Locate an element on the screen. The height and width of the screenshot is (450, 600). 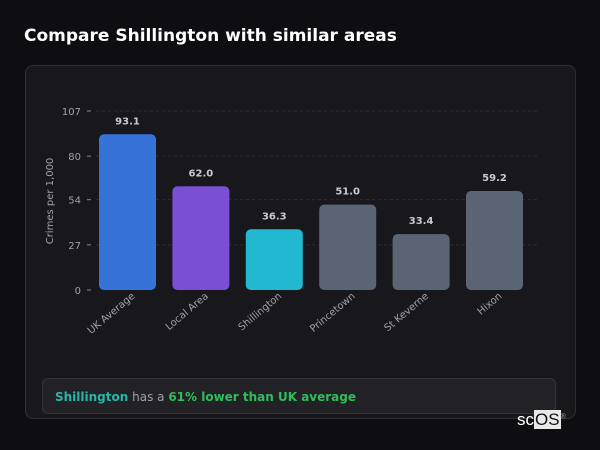
x-tick-label: Princetown is located at coordinates (332, 313).